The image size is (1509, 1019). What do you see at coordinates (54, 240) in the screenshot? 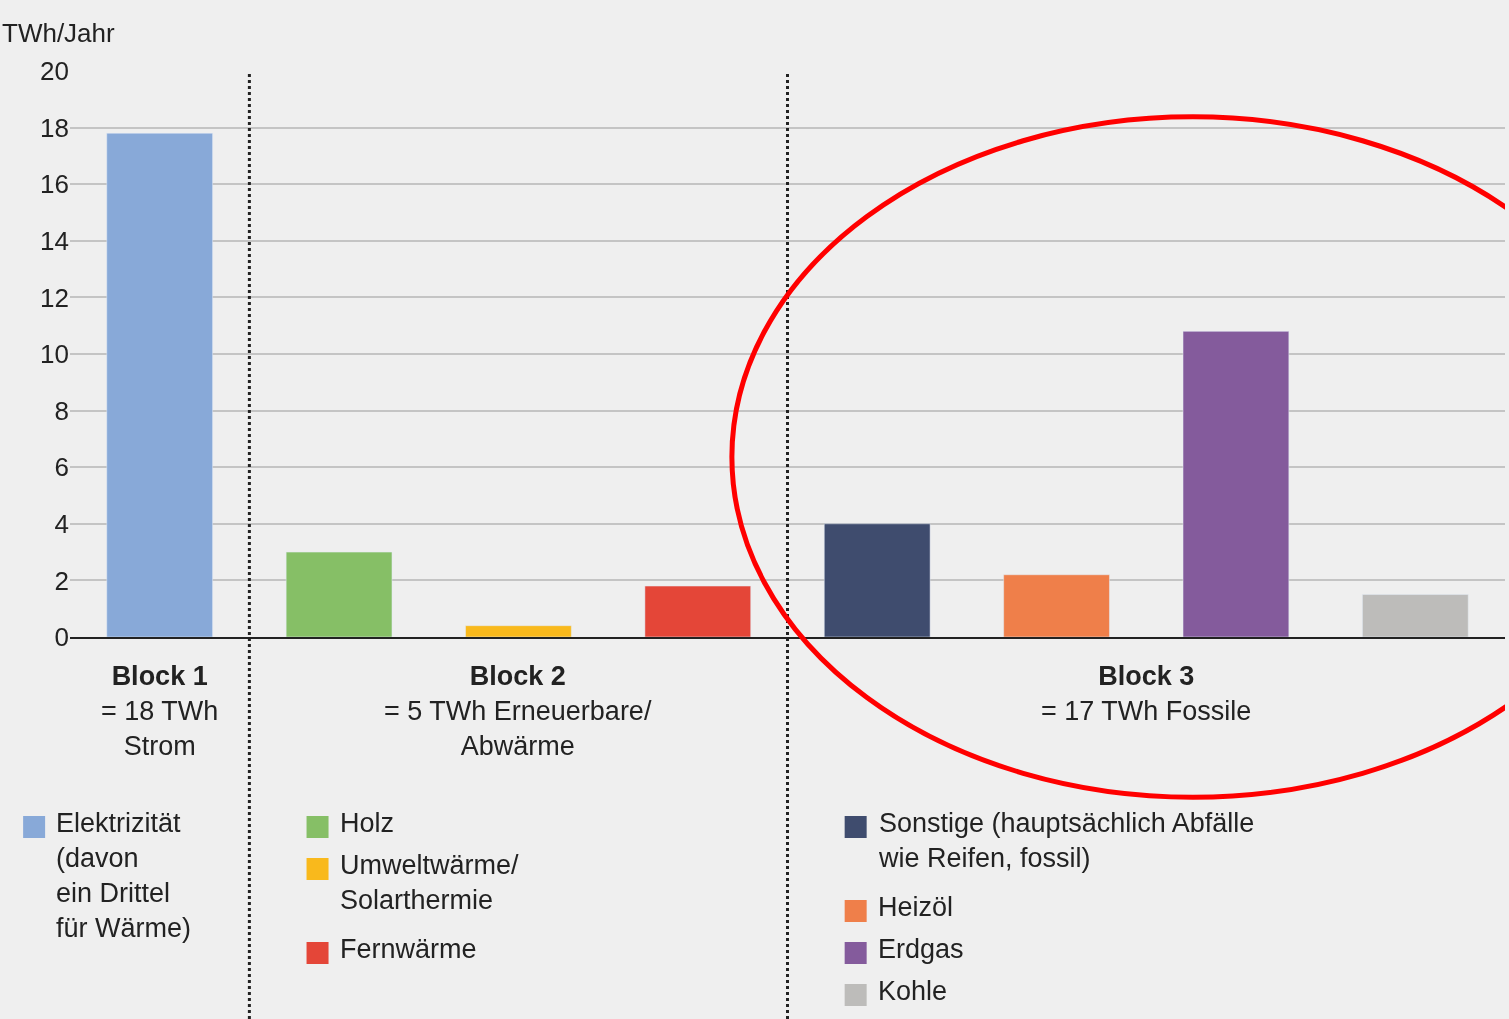
I see `y-tick-label: 14` at bounding box center [54, 240].